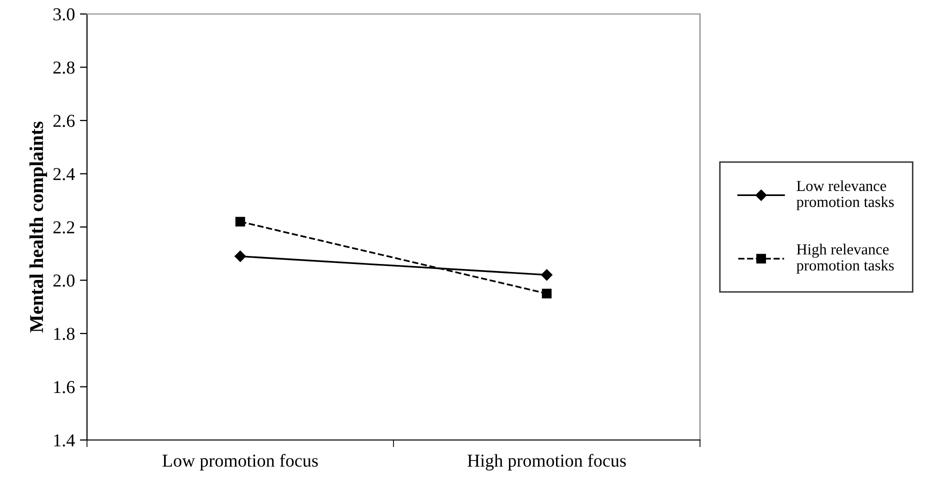 The height and width of the screenshot is (483, 943). What do you see at coordinates (547, 462) in the screenshot?
I see `x-tick-label: High promotion focus` at bounding box center [547, 462].